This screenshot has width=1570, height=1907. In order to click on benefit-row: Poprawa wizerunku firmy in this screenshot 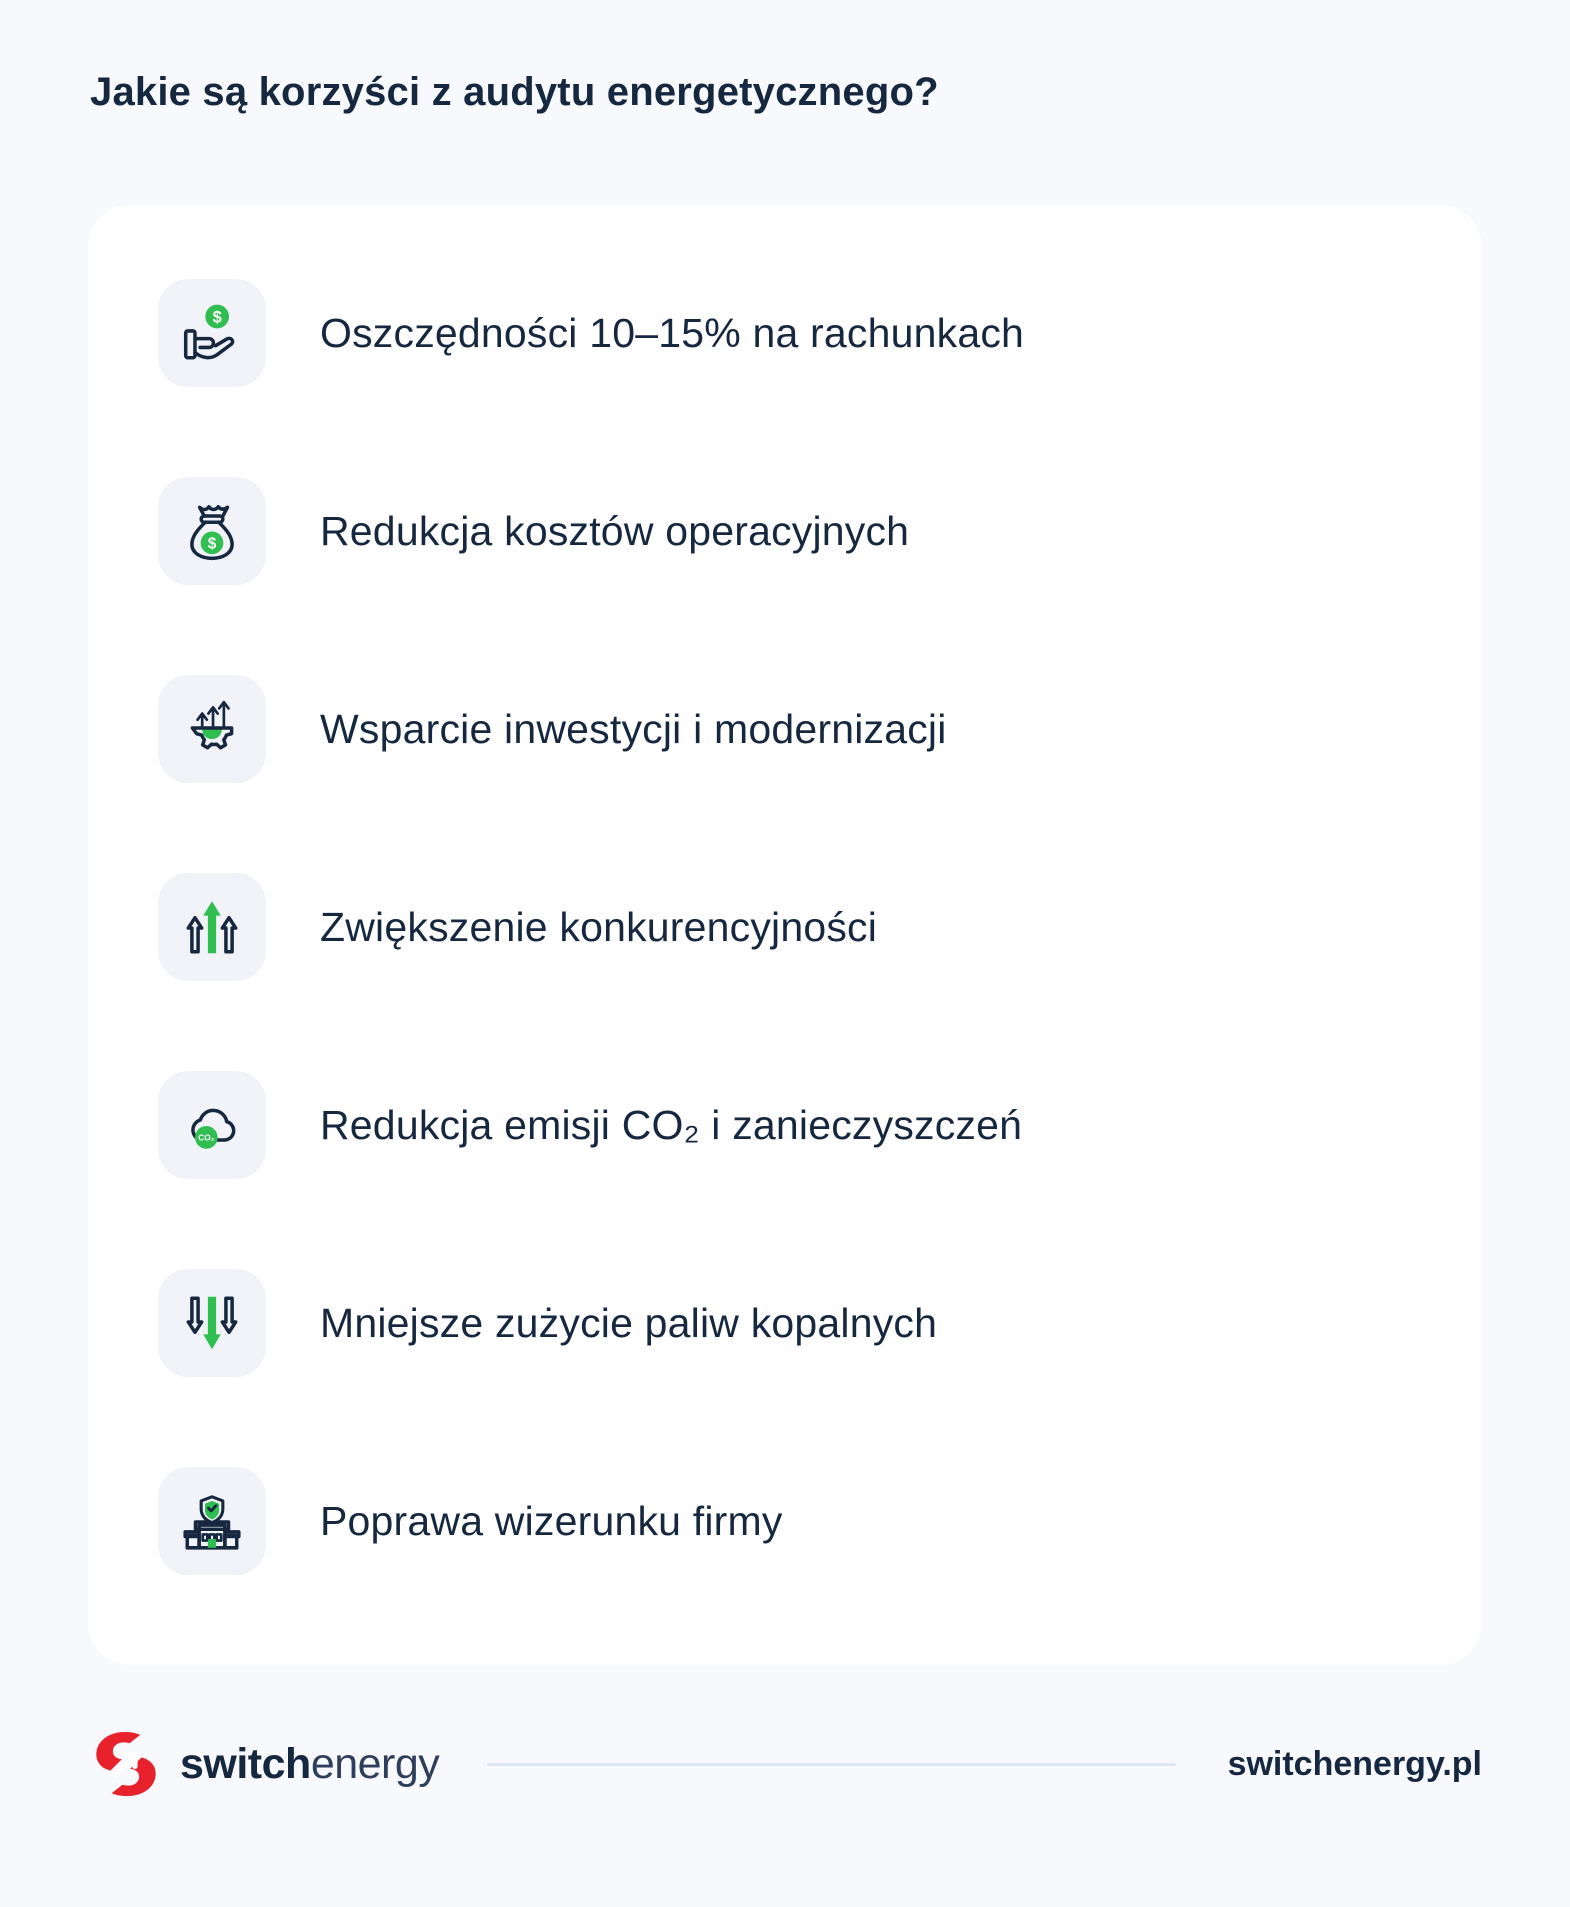, I will do `click(820, 1521)`.